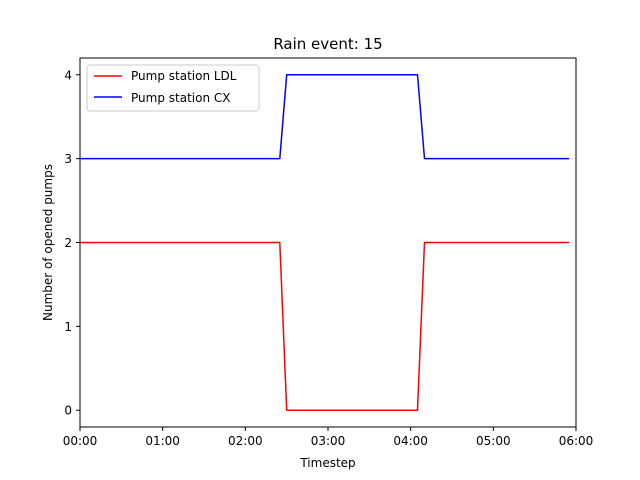 This screenshot has width=640, height=480. What do you see at coordinates (493, 441) in the screenshot?
I see `x-tick-label: 05:00` at bounding box center [493, 441].